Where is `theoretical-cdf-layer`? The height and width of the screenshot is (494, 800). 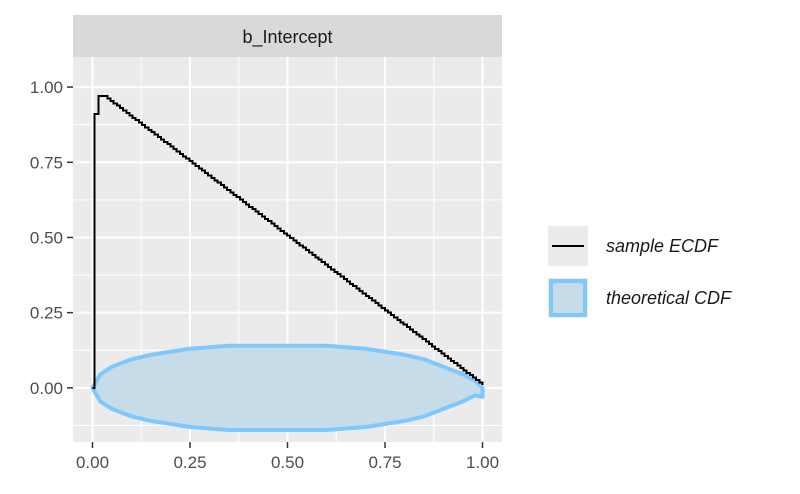
theoretical-cdf-layer is located at coordinates (287, 387).